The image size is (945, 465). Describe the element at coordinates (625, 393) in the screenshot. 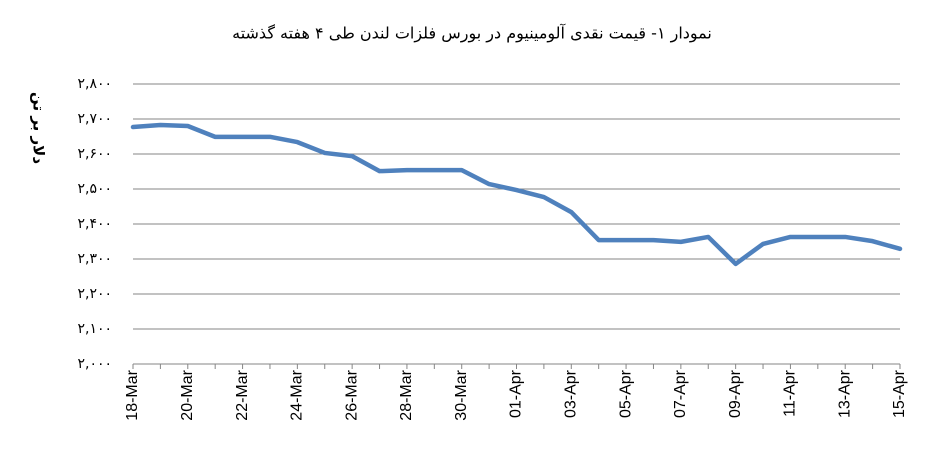

I see `x-tick-label: 05-Apr` at that location.